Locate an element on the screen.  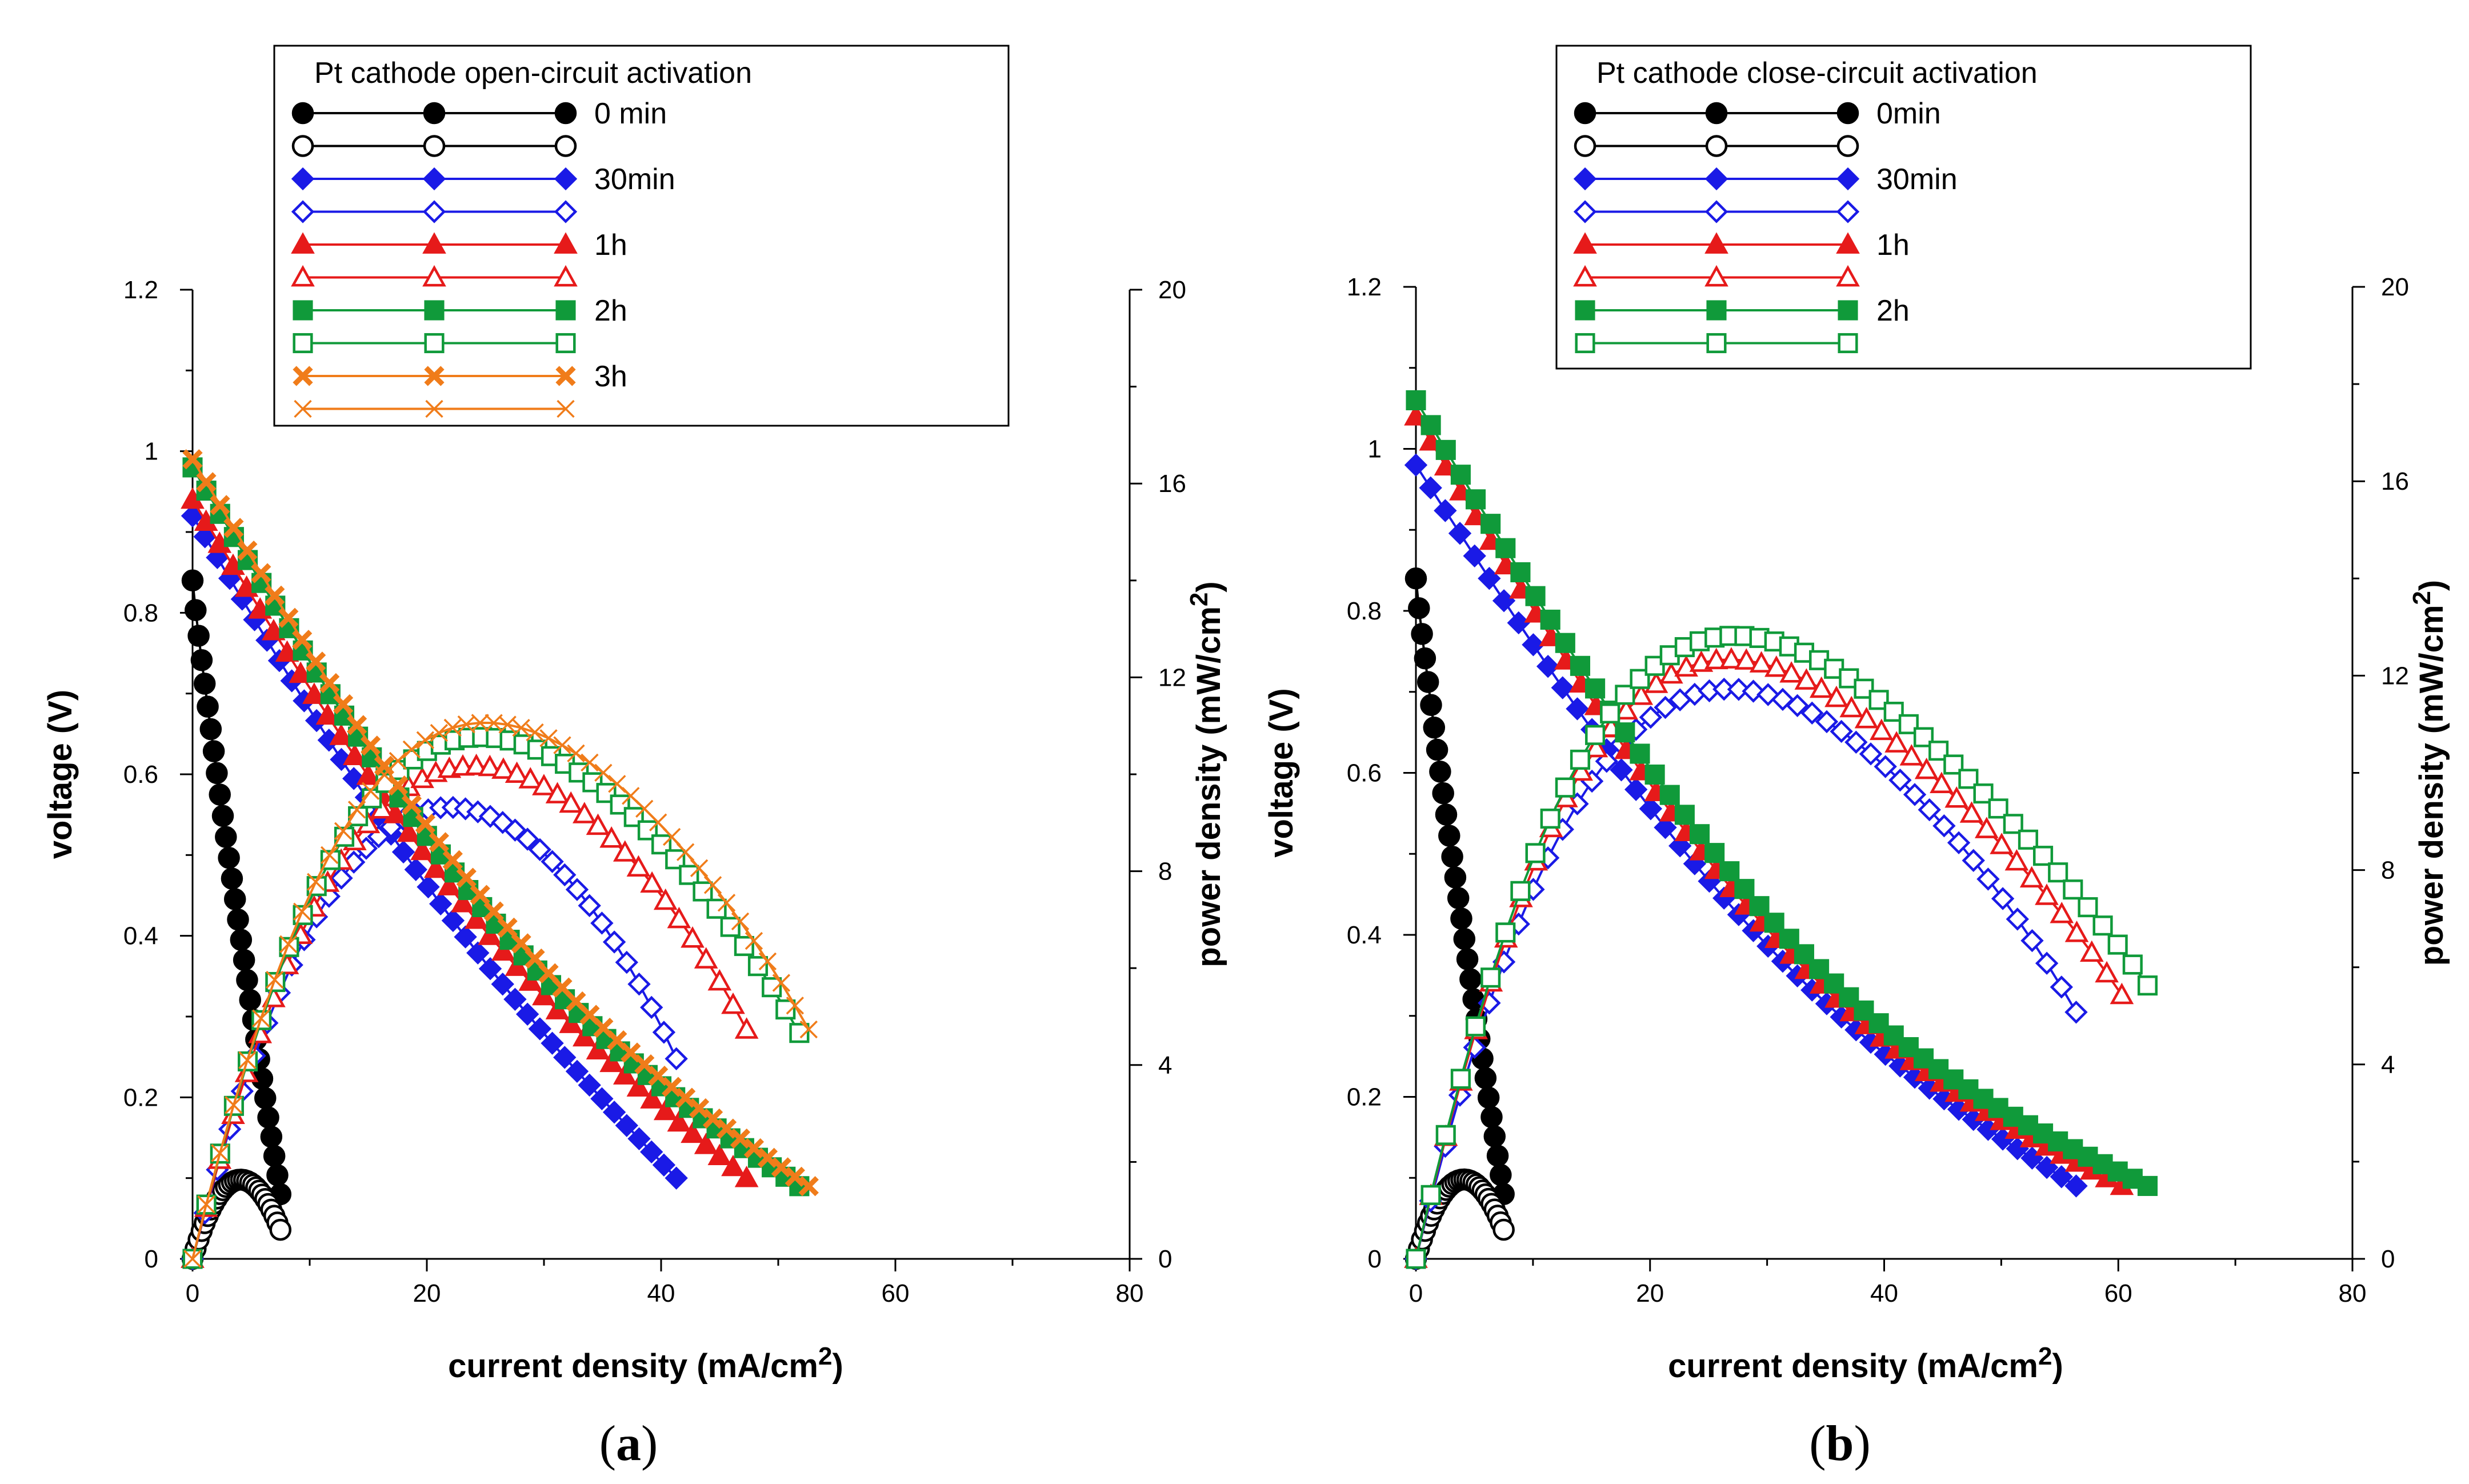
legend-entry: 0min is located at coordinates (1757, 113).